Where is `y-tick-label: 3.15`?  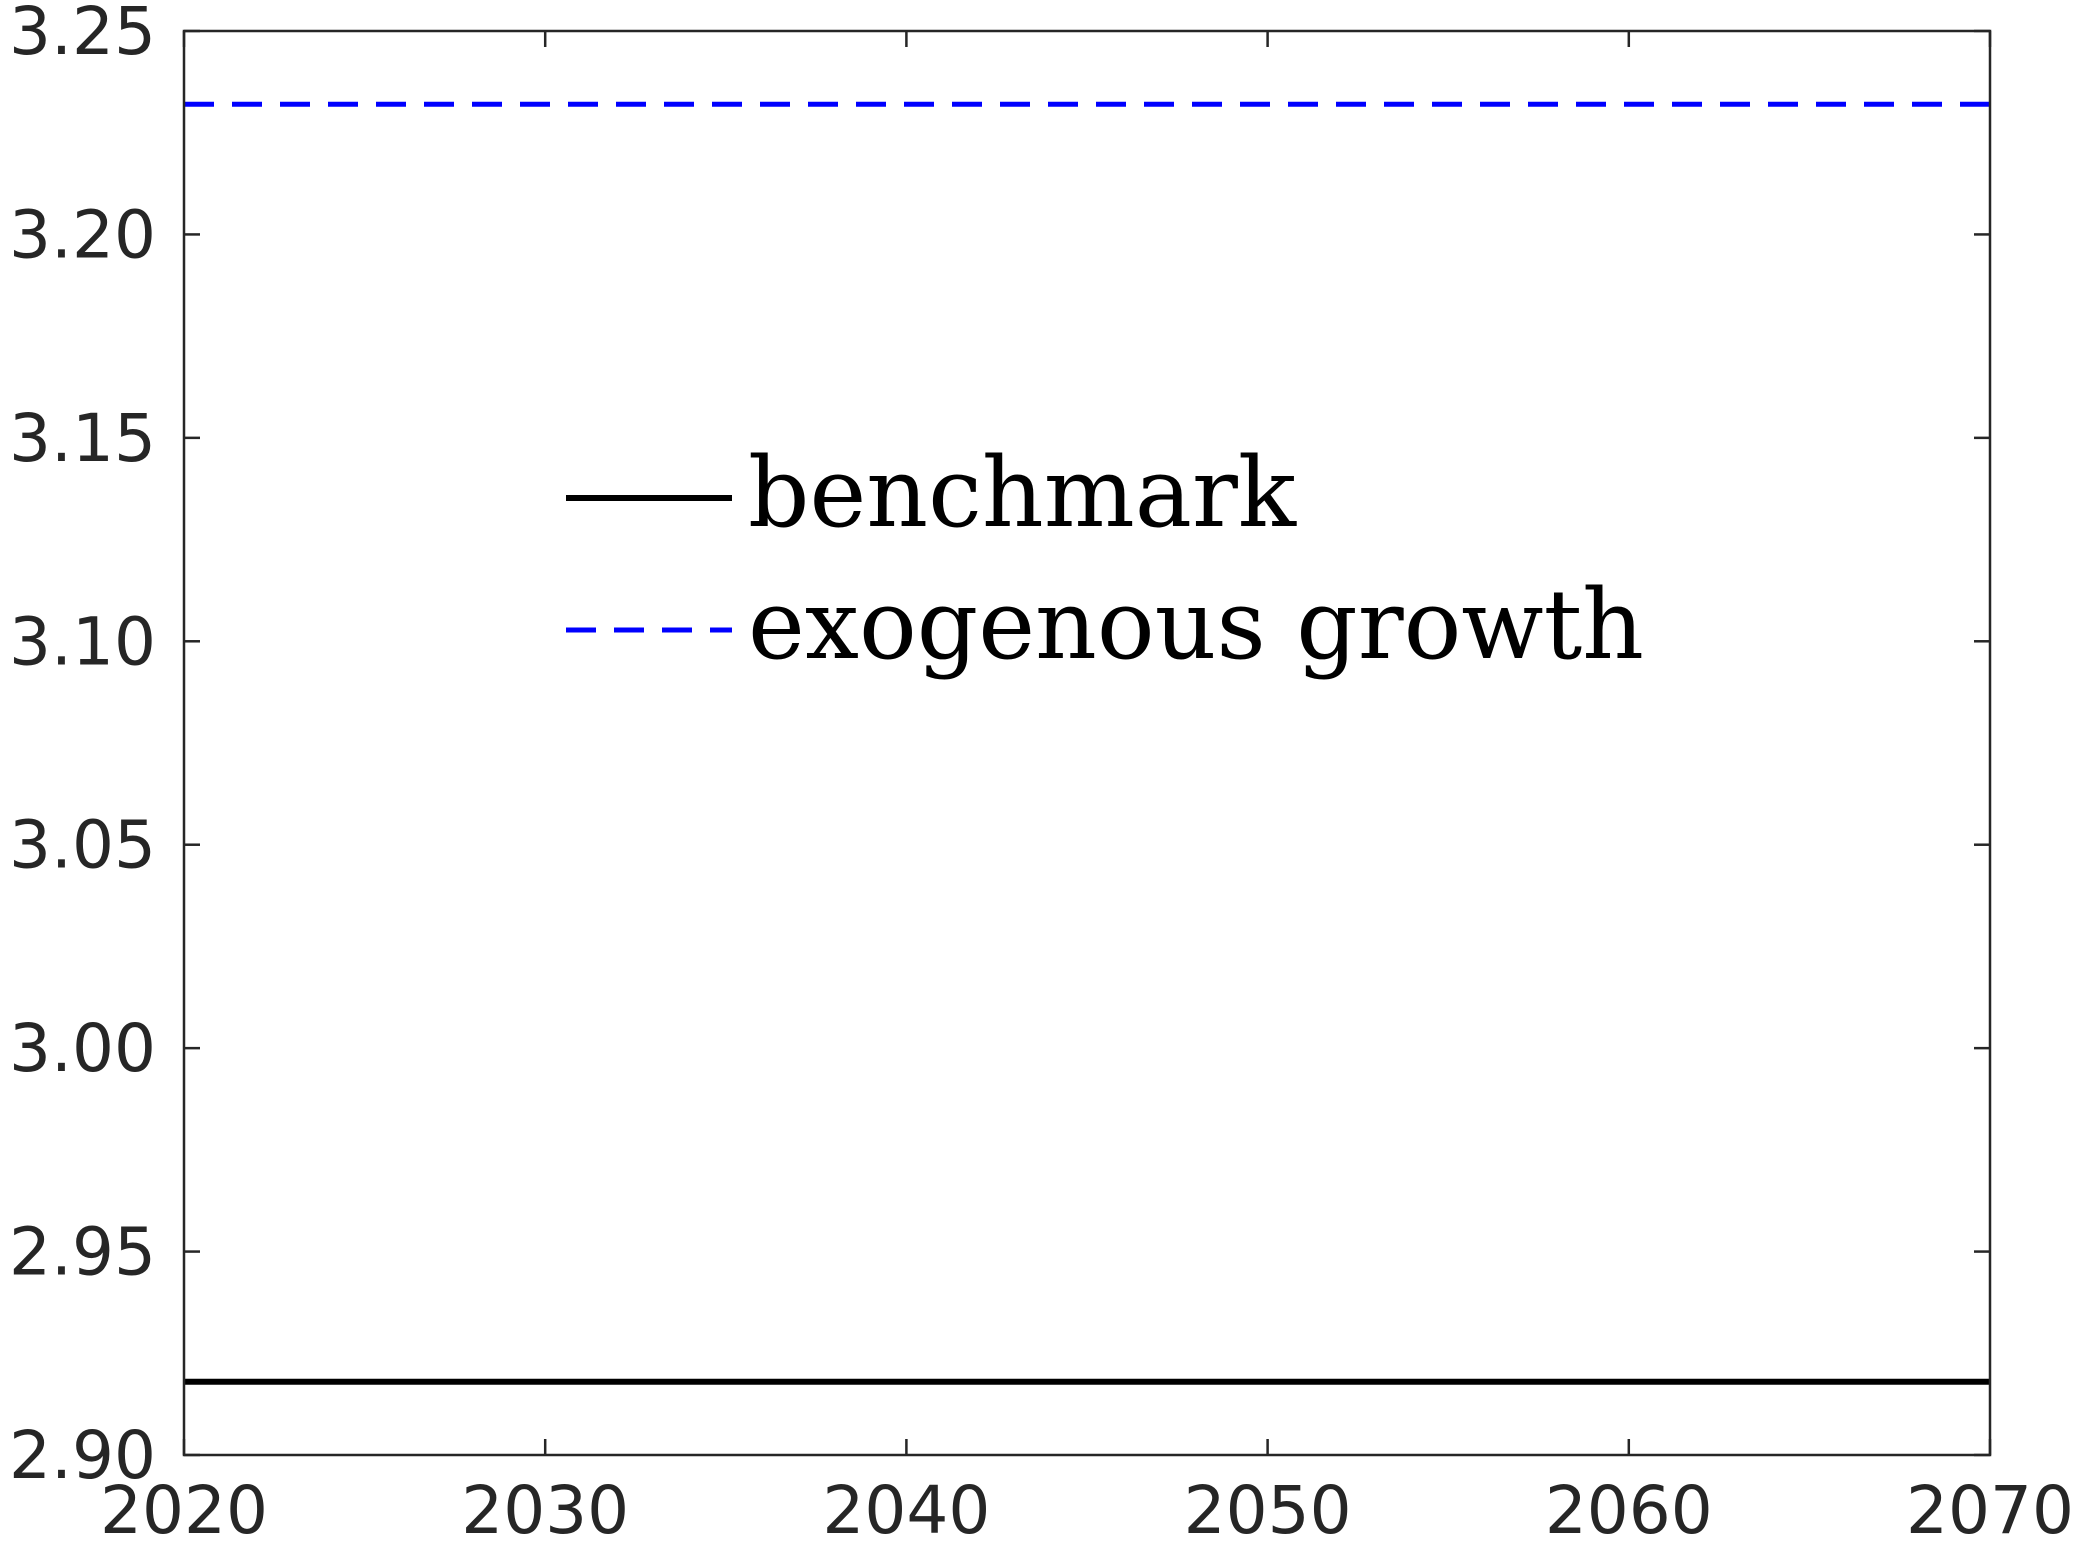 y-tick-label: 3.15 is located at coordinates (82, 438).